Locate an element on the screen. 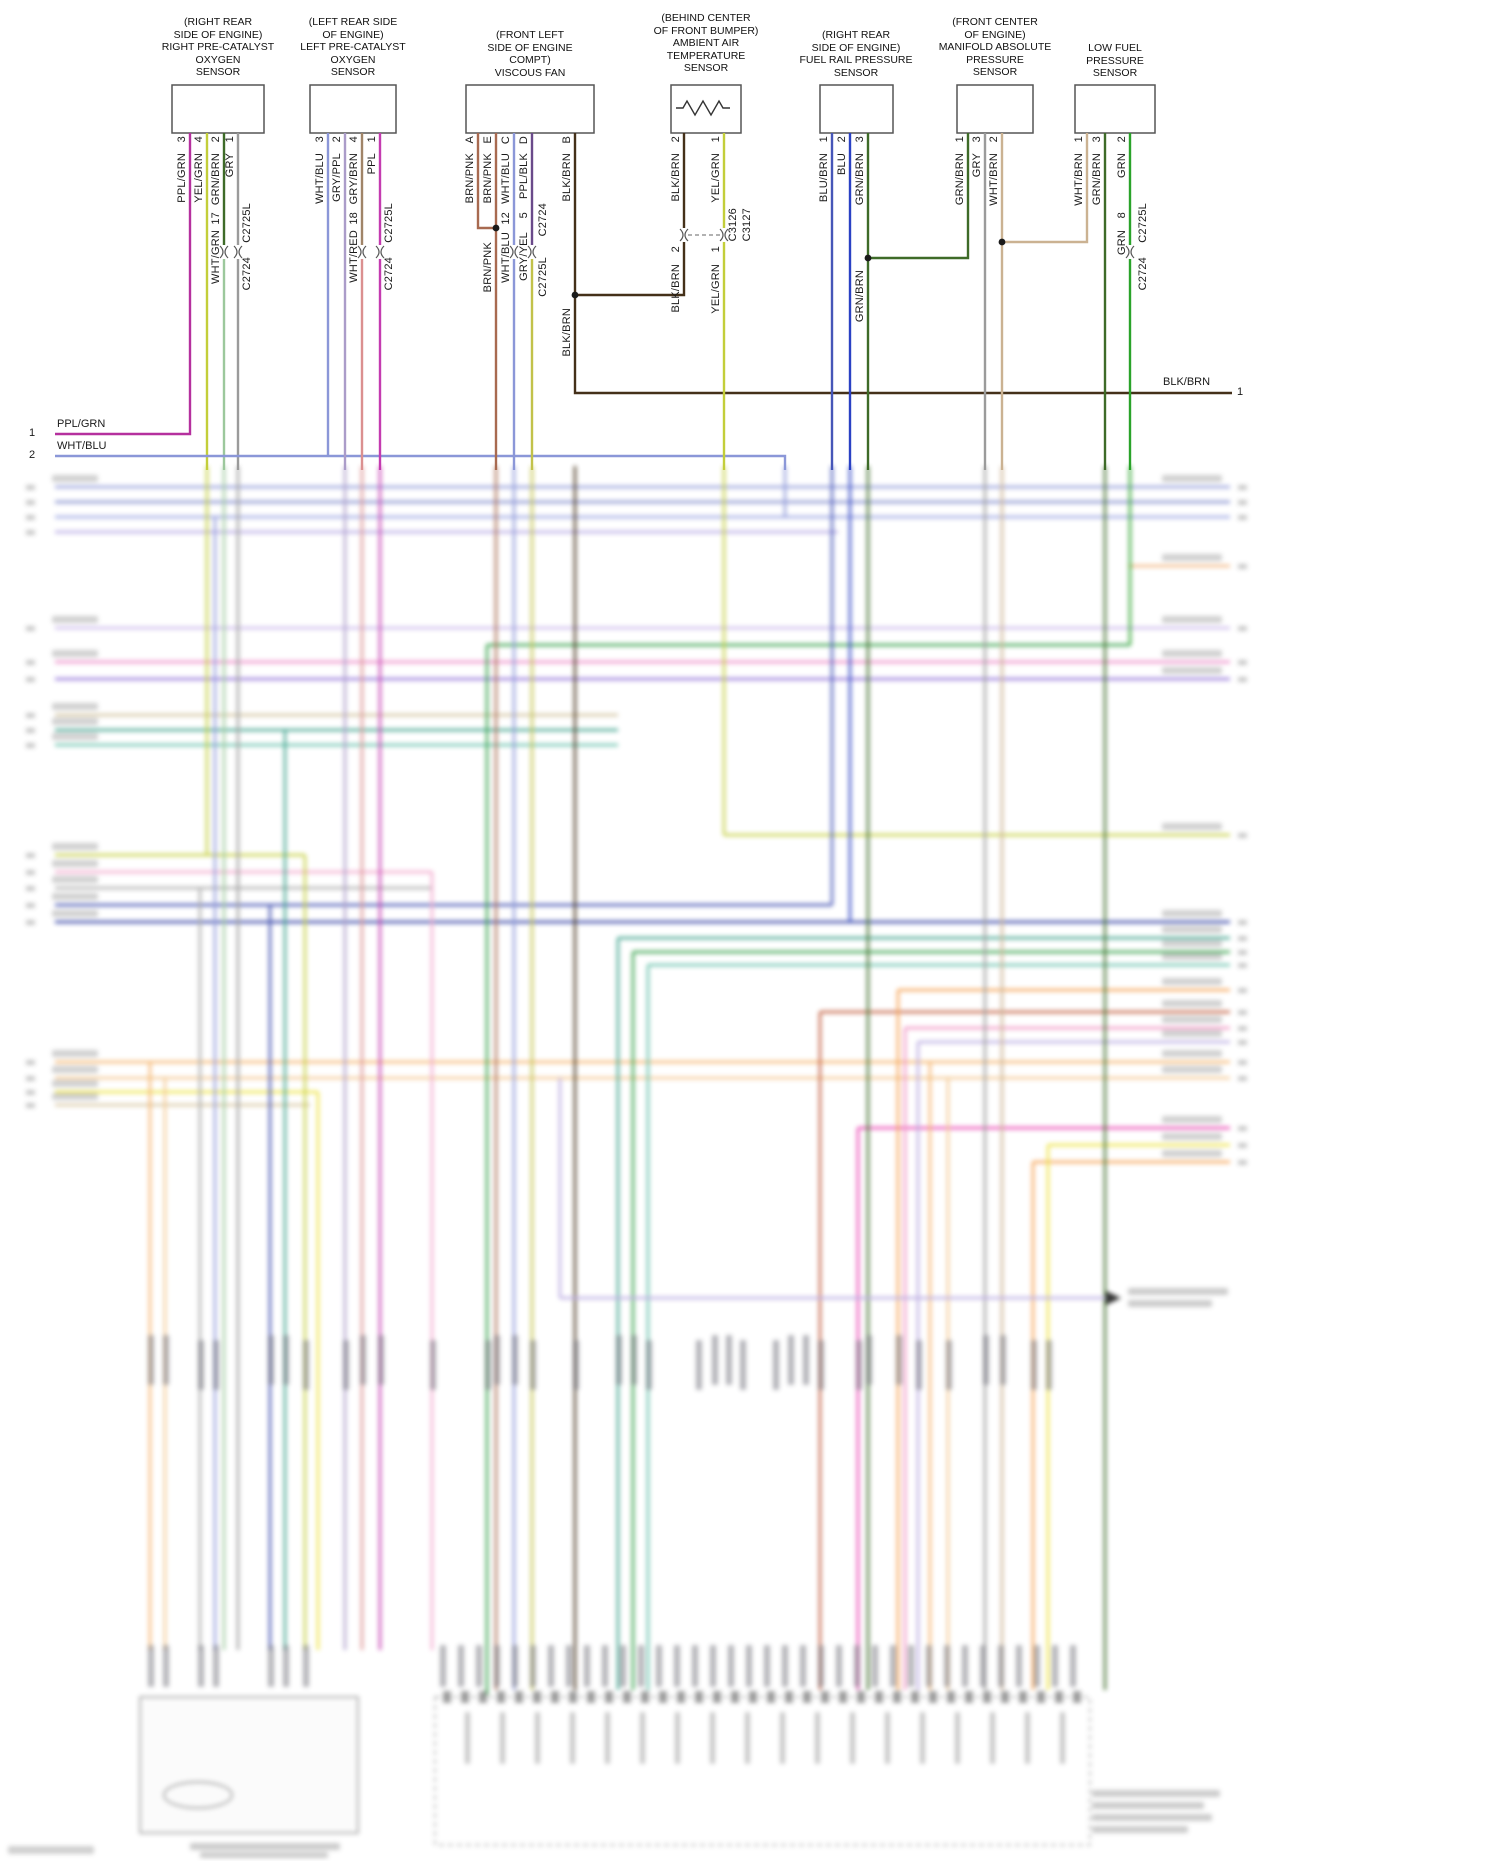 The image size is (1500, 1861). inline-connector-name: C3127 is located at coordinates (747, 225).